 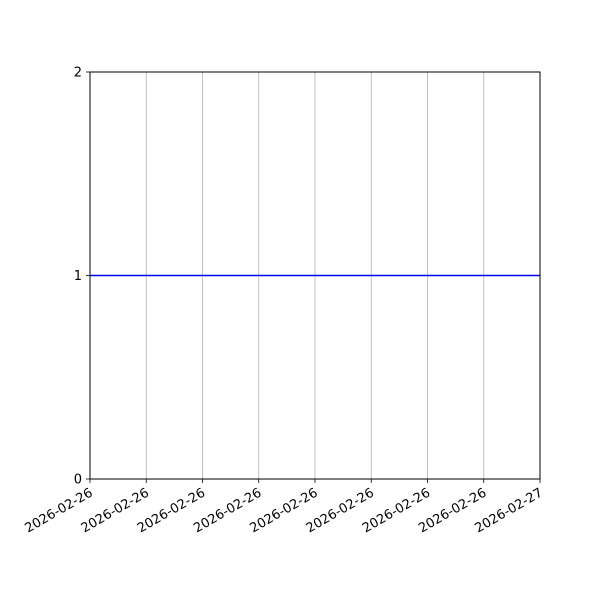 What do you see at coordinates (78, 276) in the screenshot?
I see `y-tick-label: 1` at bounding box center [78, 276].